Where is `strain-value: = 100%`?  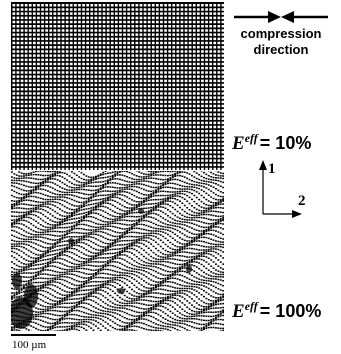 strain-value: = 100% is located at coordinates (290, 311).